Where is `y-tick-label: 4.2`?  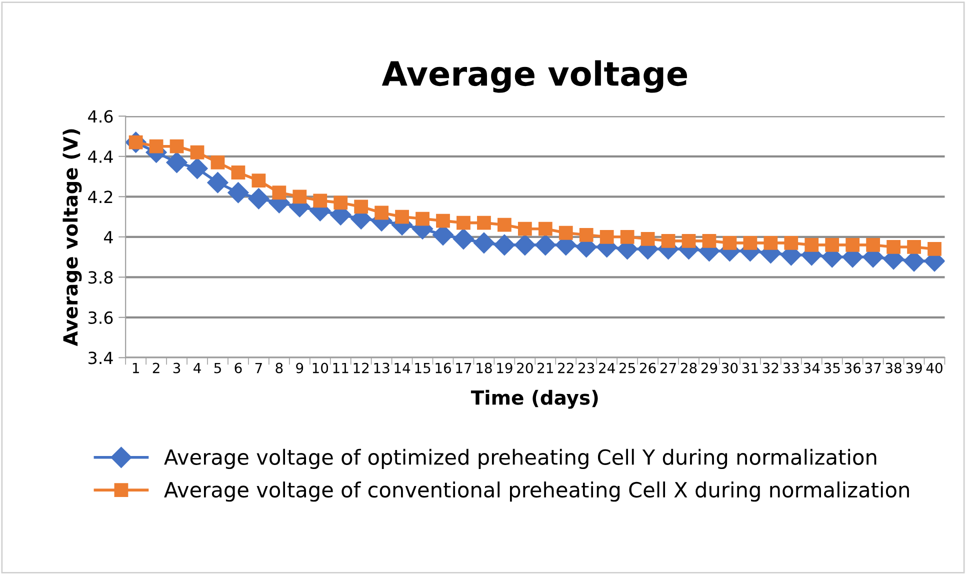
y-tick-label: 4.2 is located at coordinates (100, 196).